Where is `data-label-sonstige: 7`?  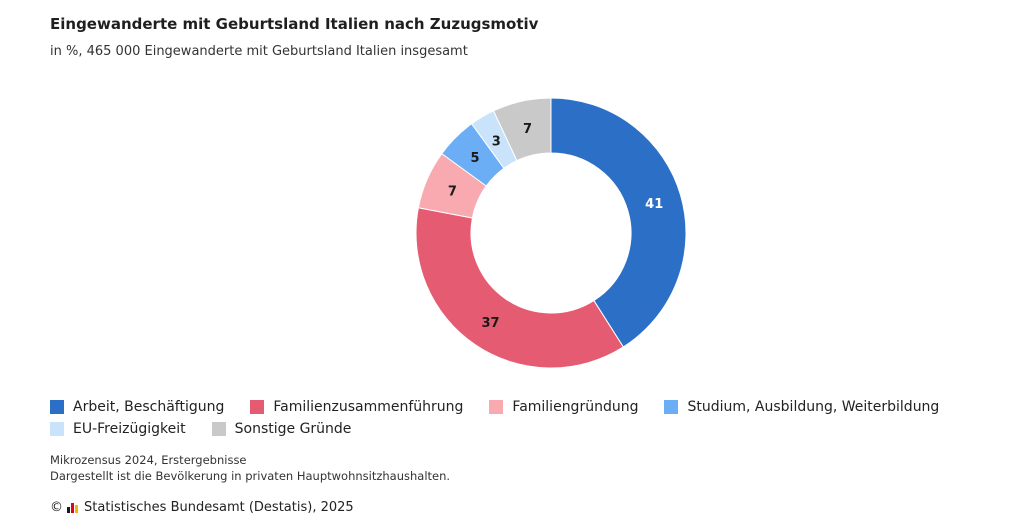
data-label-sonstige: 7 is located at coordinates (527, 129).